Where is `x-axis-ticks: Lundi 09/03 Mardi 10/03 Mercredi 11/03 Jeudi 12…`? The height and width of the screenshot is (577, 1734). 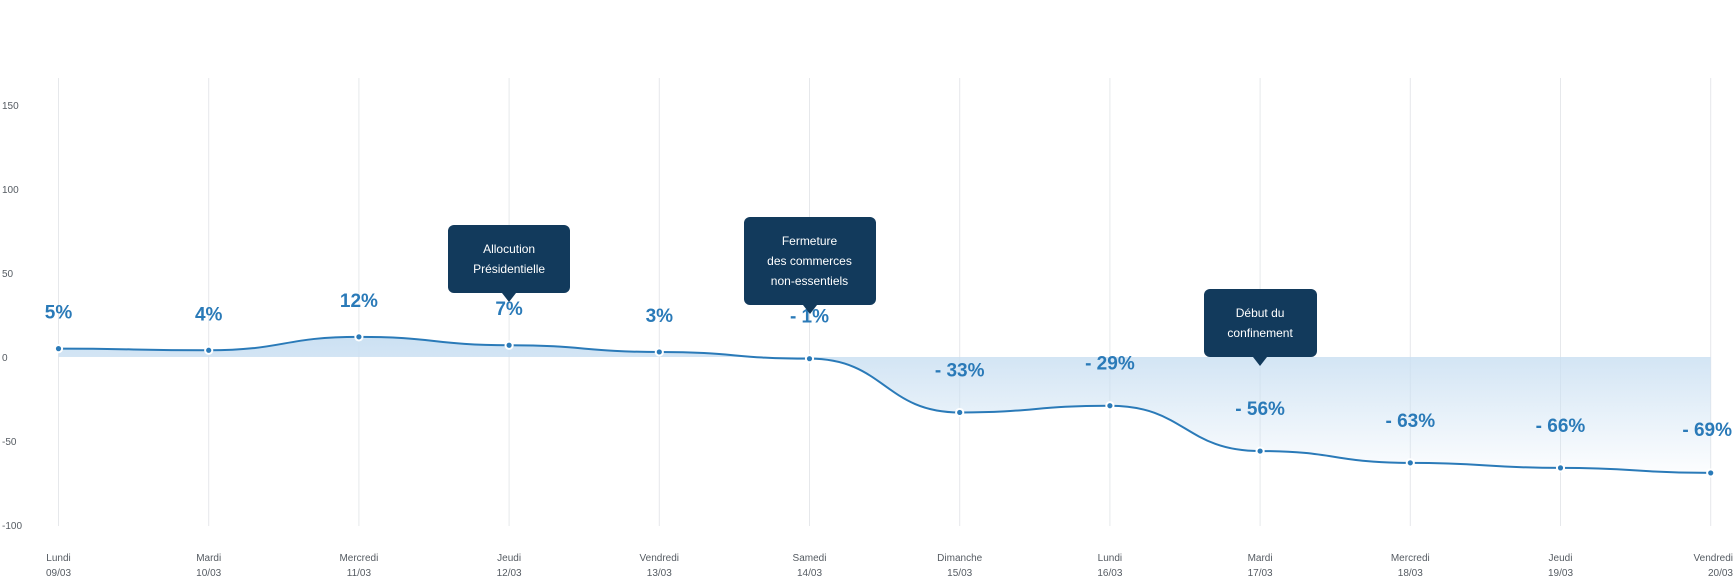 x-axis-ticks: Lundi 09/03 Mardi 10/03 Mercredi 11/03 Jeudi 12… is located at coordinates (889, 565).